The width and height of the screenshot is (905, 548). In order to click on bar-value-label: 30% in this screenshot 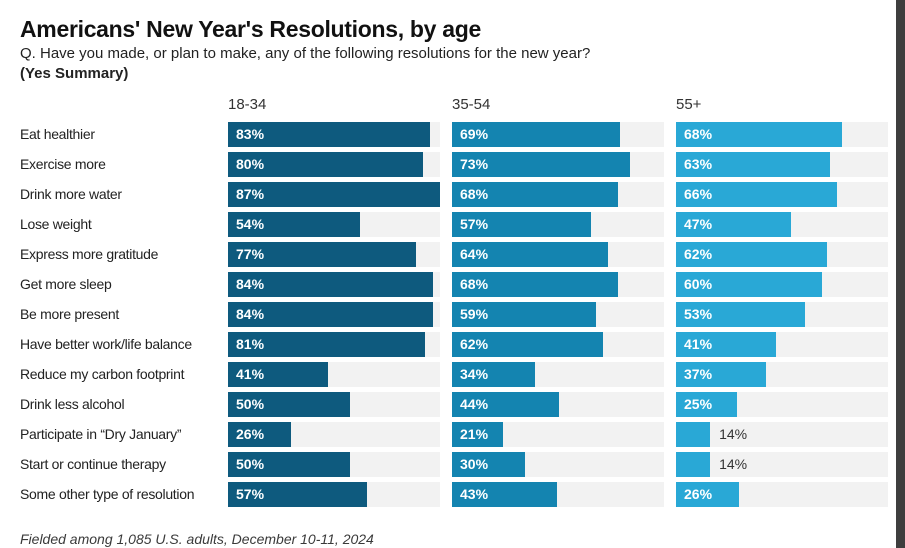, I will do `click(474, 464)`.